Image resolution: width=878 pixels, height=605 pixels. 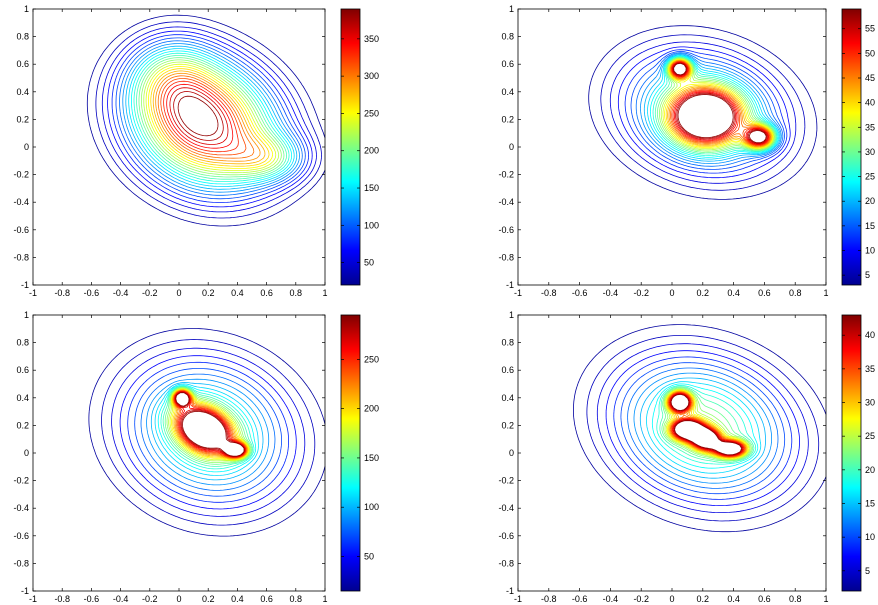 What do you see at coordinates (870, 152) in the screenshot?
I see `colorbar-tick-label: 30` at bounding box center [870, 152].